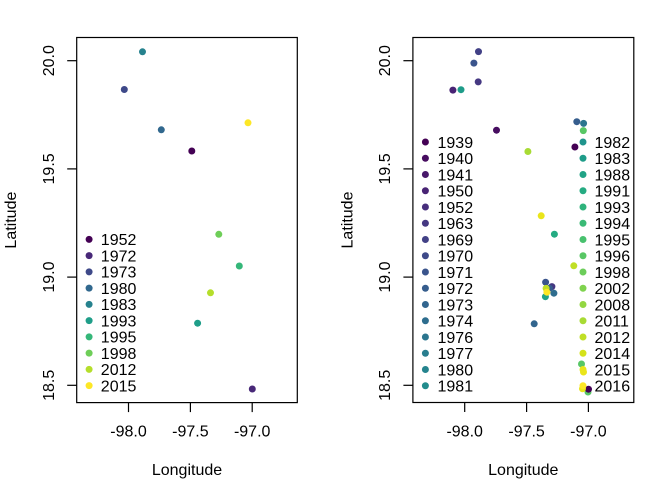 This screenshot has width=672, height=480. Describe the element at coordinates (456, 273) in the screenshot. I see `svg-text: 1971` at that location.